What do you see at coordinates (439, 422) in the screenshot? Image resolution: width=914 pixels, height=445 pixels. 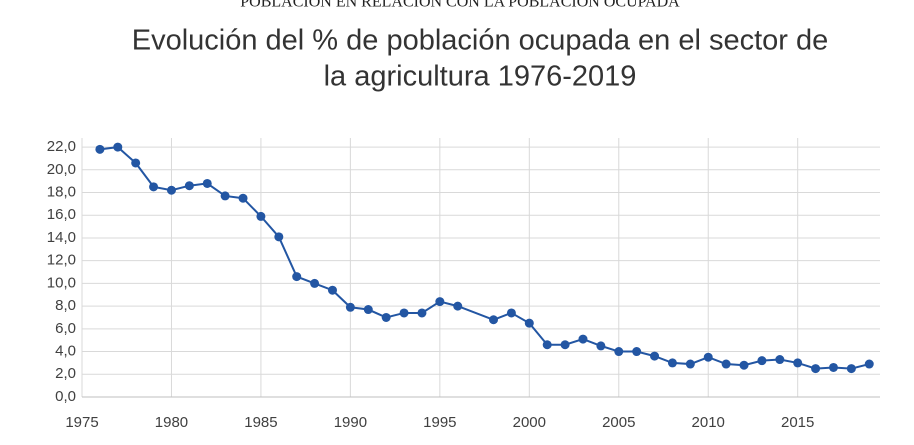 I see `x-tick-label: 1995` at bounding box center [439, 422].